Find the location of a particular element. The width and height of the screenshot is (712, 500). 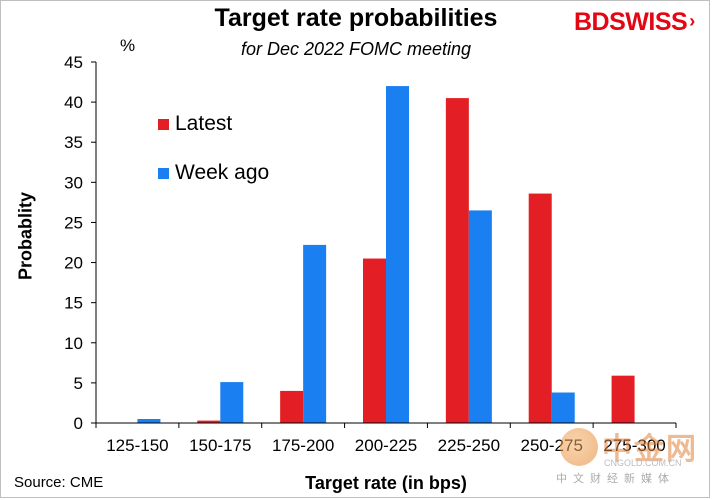

legend-label-week-ago: Week ago is located at coordinates (222, 172).